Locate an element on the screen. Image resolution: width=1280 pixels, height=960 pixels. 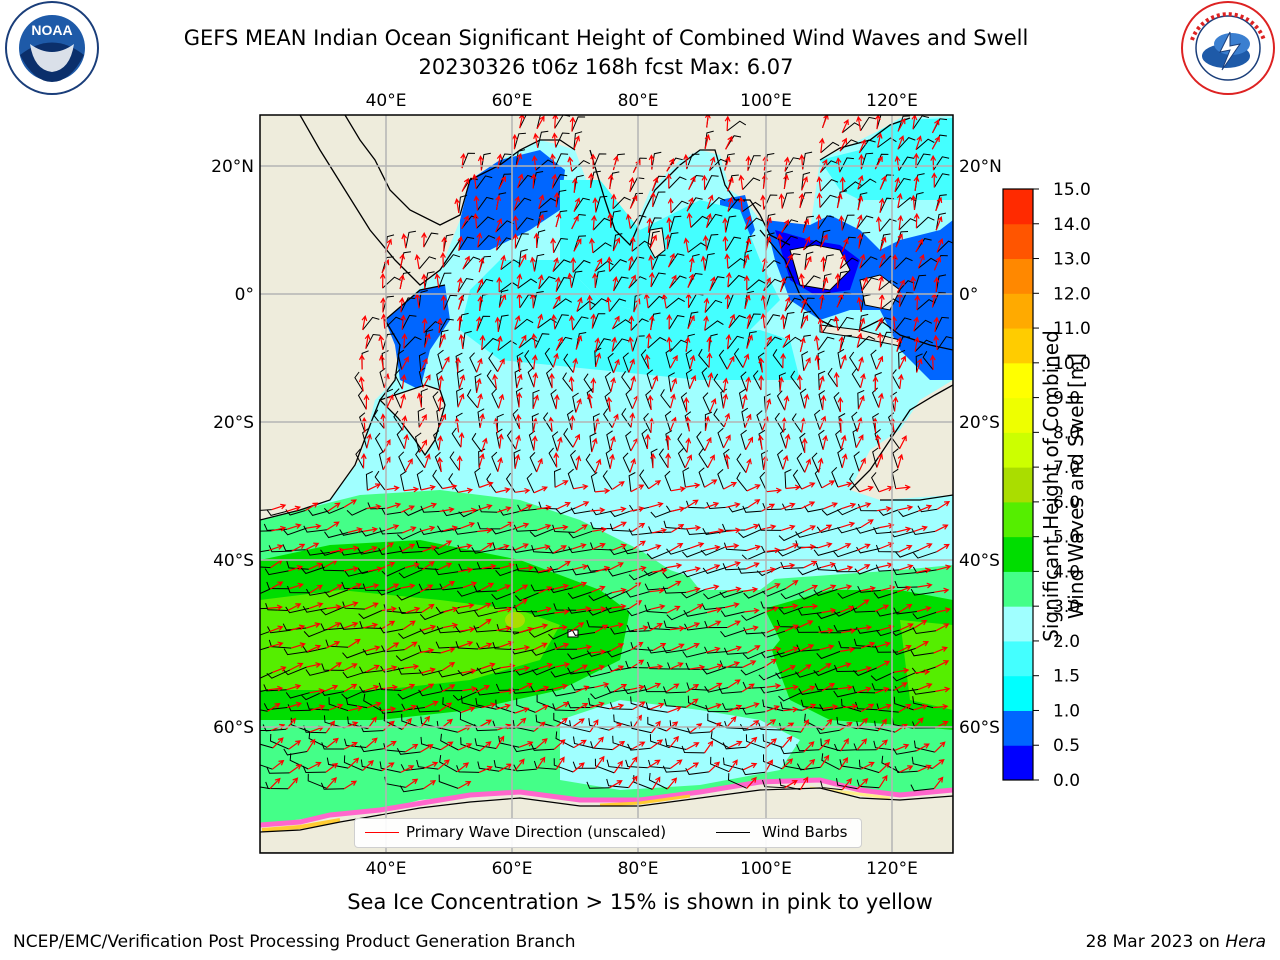
lon-tick: 100°E is located at coordinates (766, 101).